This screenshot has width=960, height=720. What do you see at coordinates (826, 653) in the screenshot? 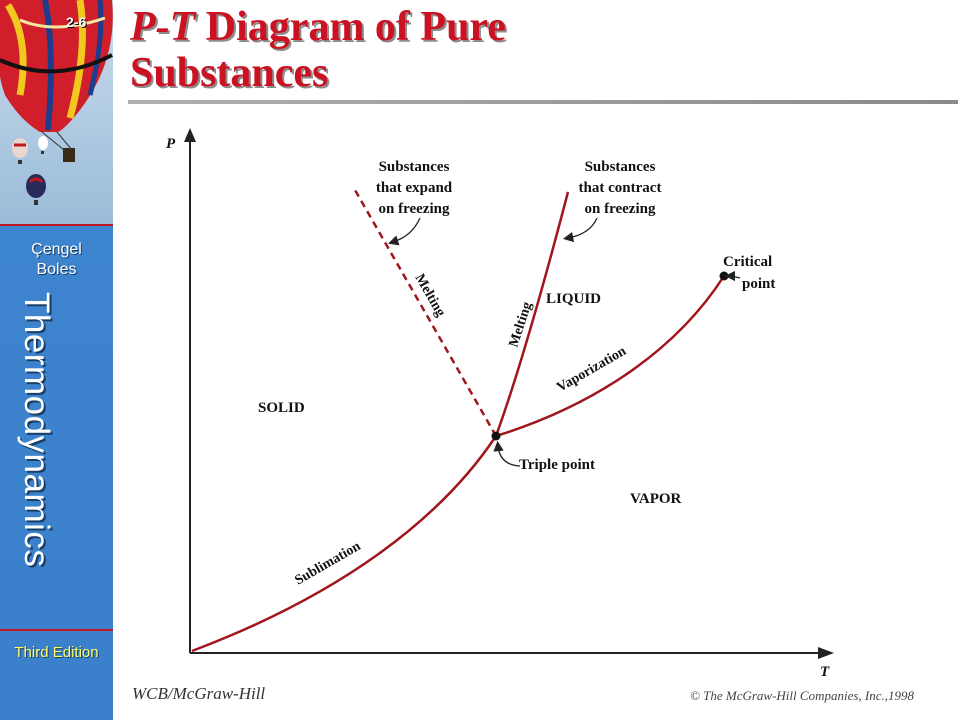
I see `t-axis-arrow-icon` at bounding box center [826, 653].